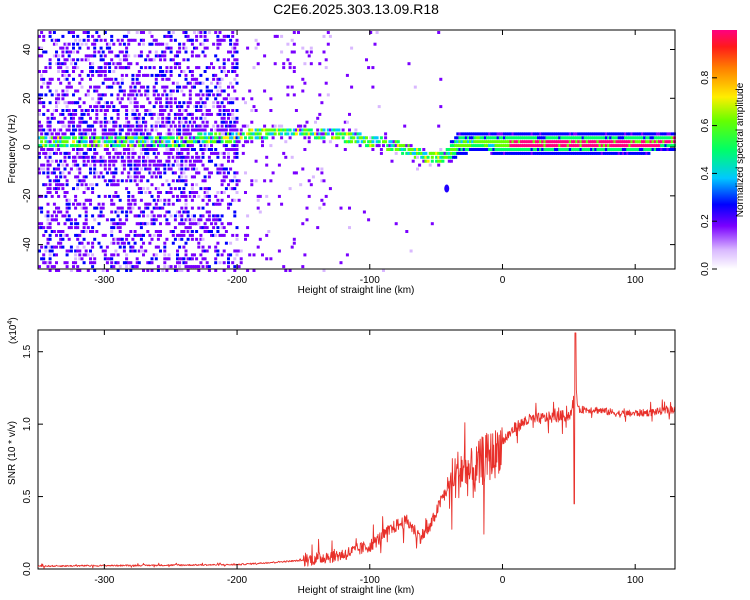  Describe the element at coordinates (356, 590) in the screenshot. I see `snr-x-label: Height of straight line (km)` at that location.